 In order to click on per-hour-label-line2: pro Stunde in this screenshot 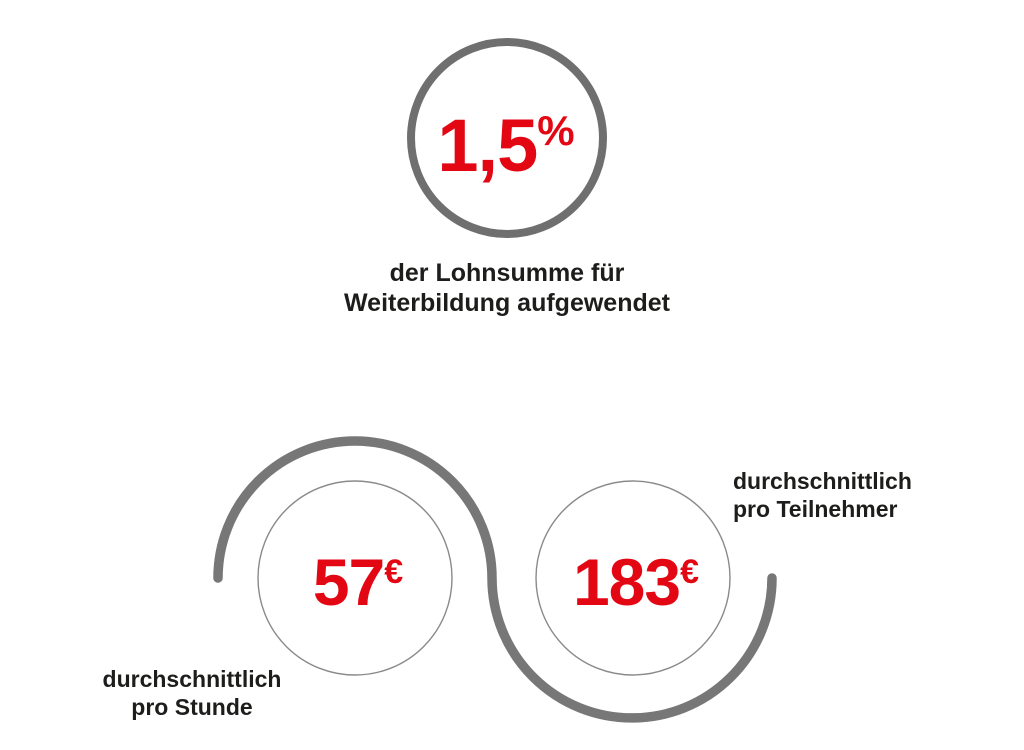, I will do `click(192, 707)`.